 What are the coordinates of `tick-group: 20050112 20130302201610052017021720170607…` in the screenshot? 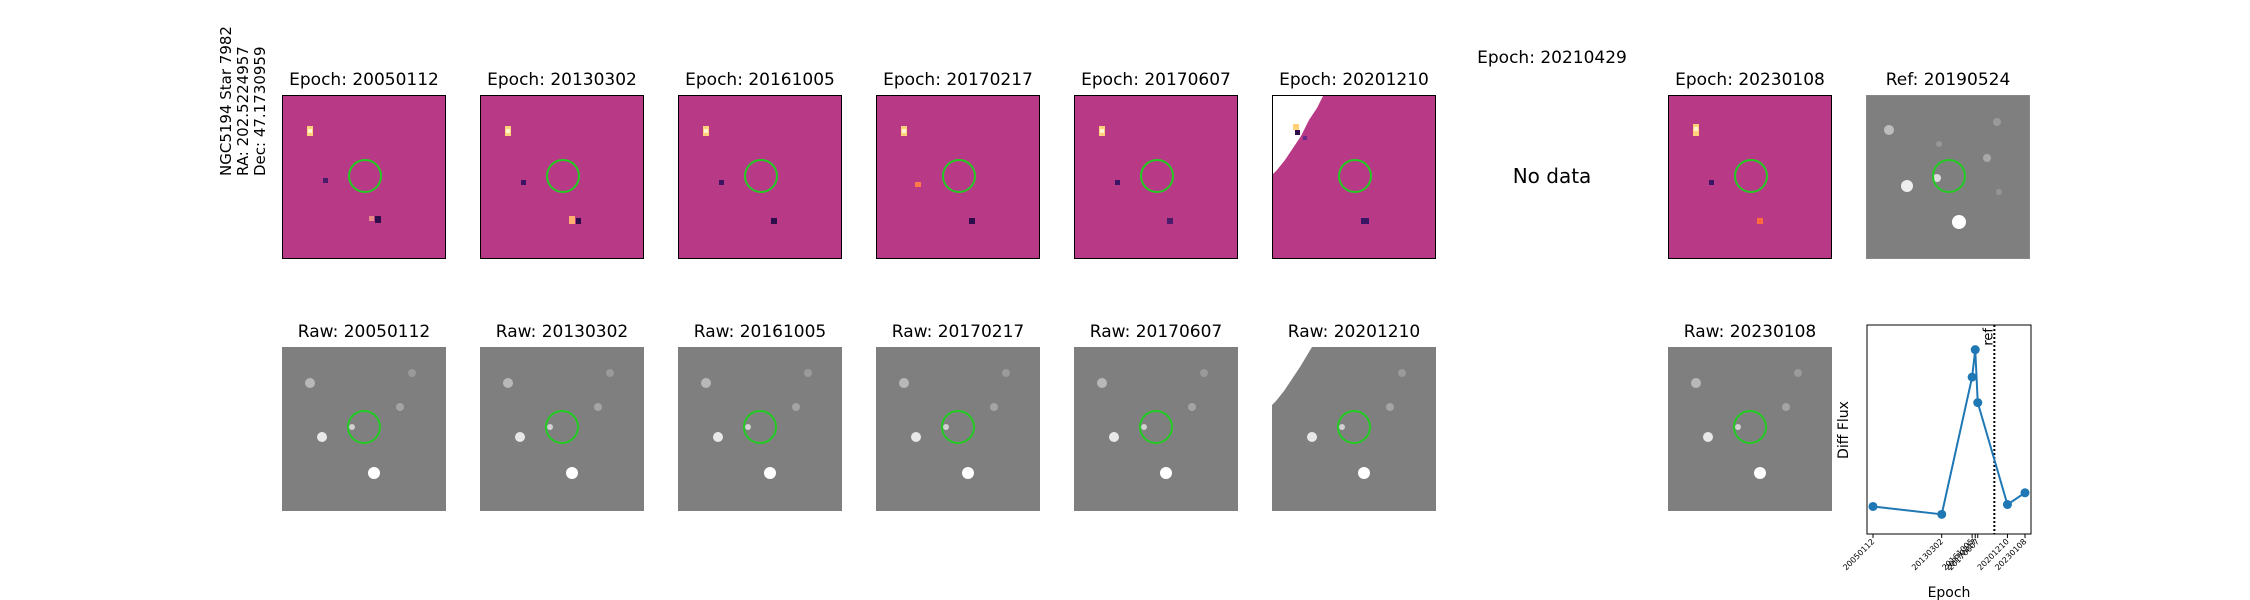 It's located at (1934, 553).